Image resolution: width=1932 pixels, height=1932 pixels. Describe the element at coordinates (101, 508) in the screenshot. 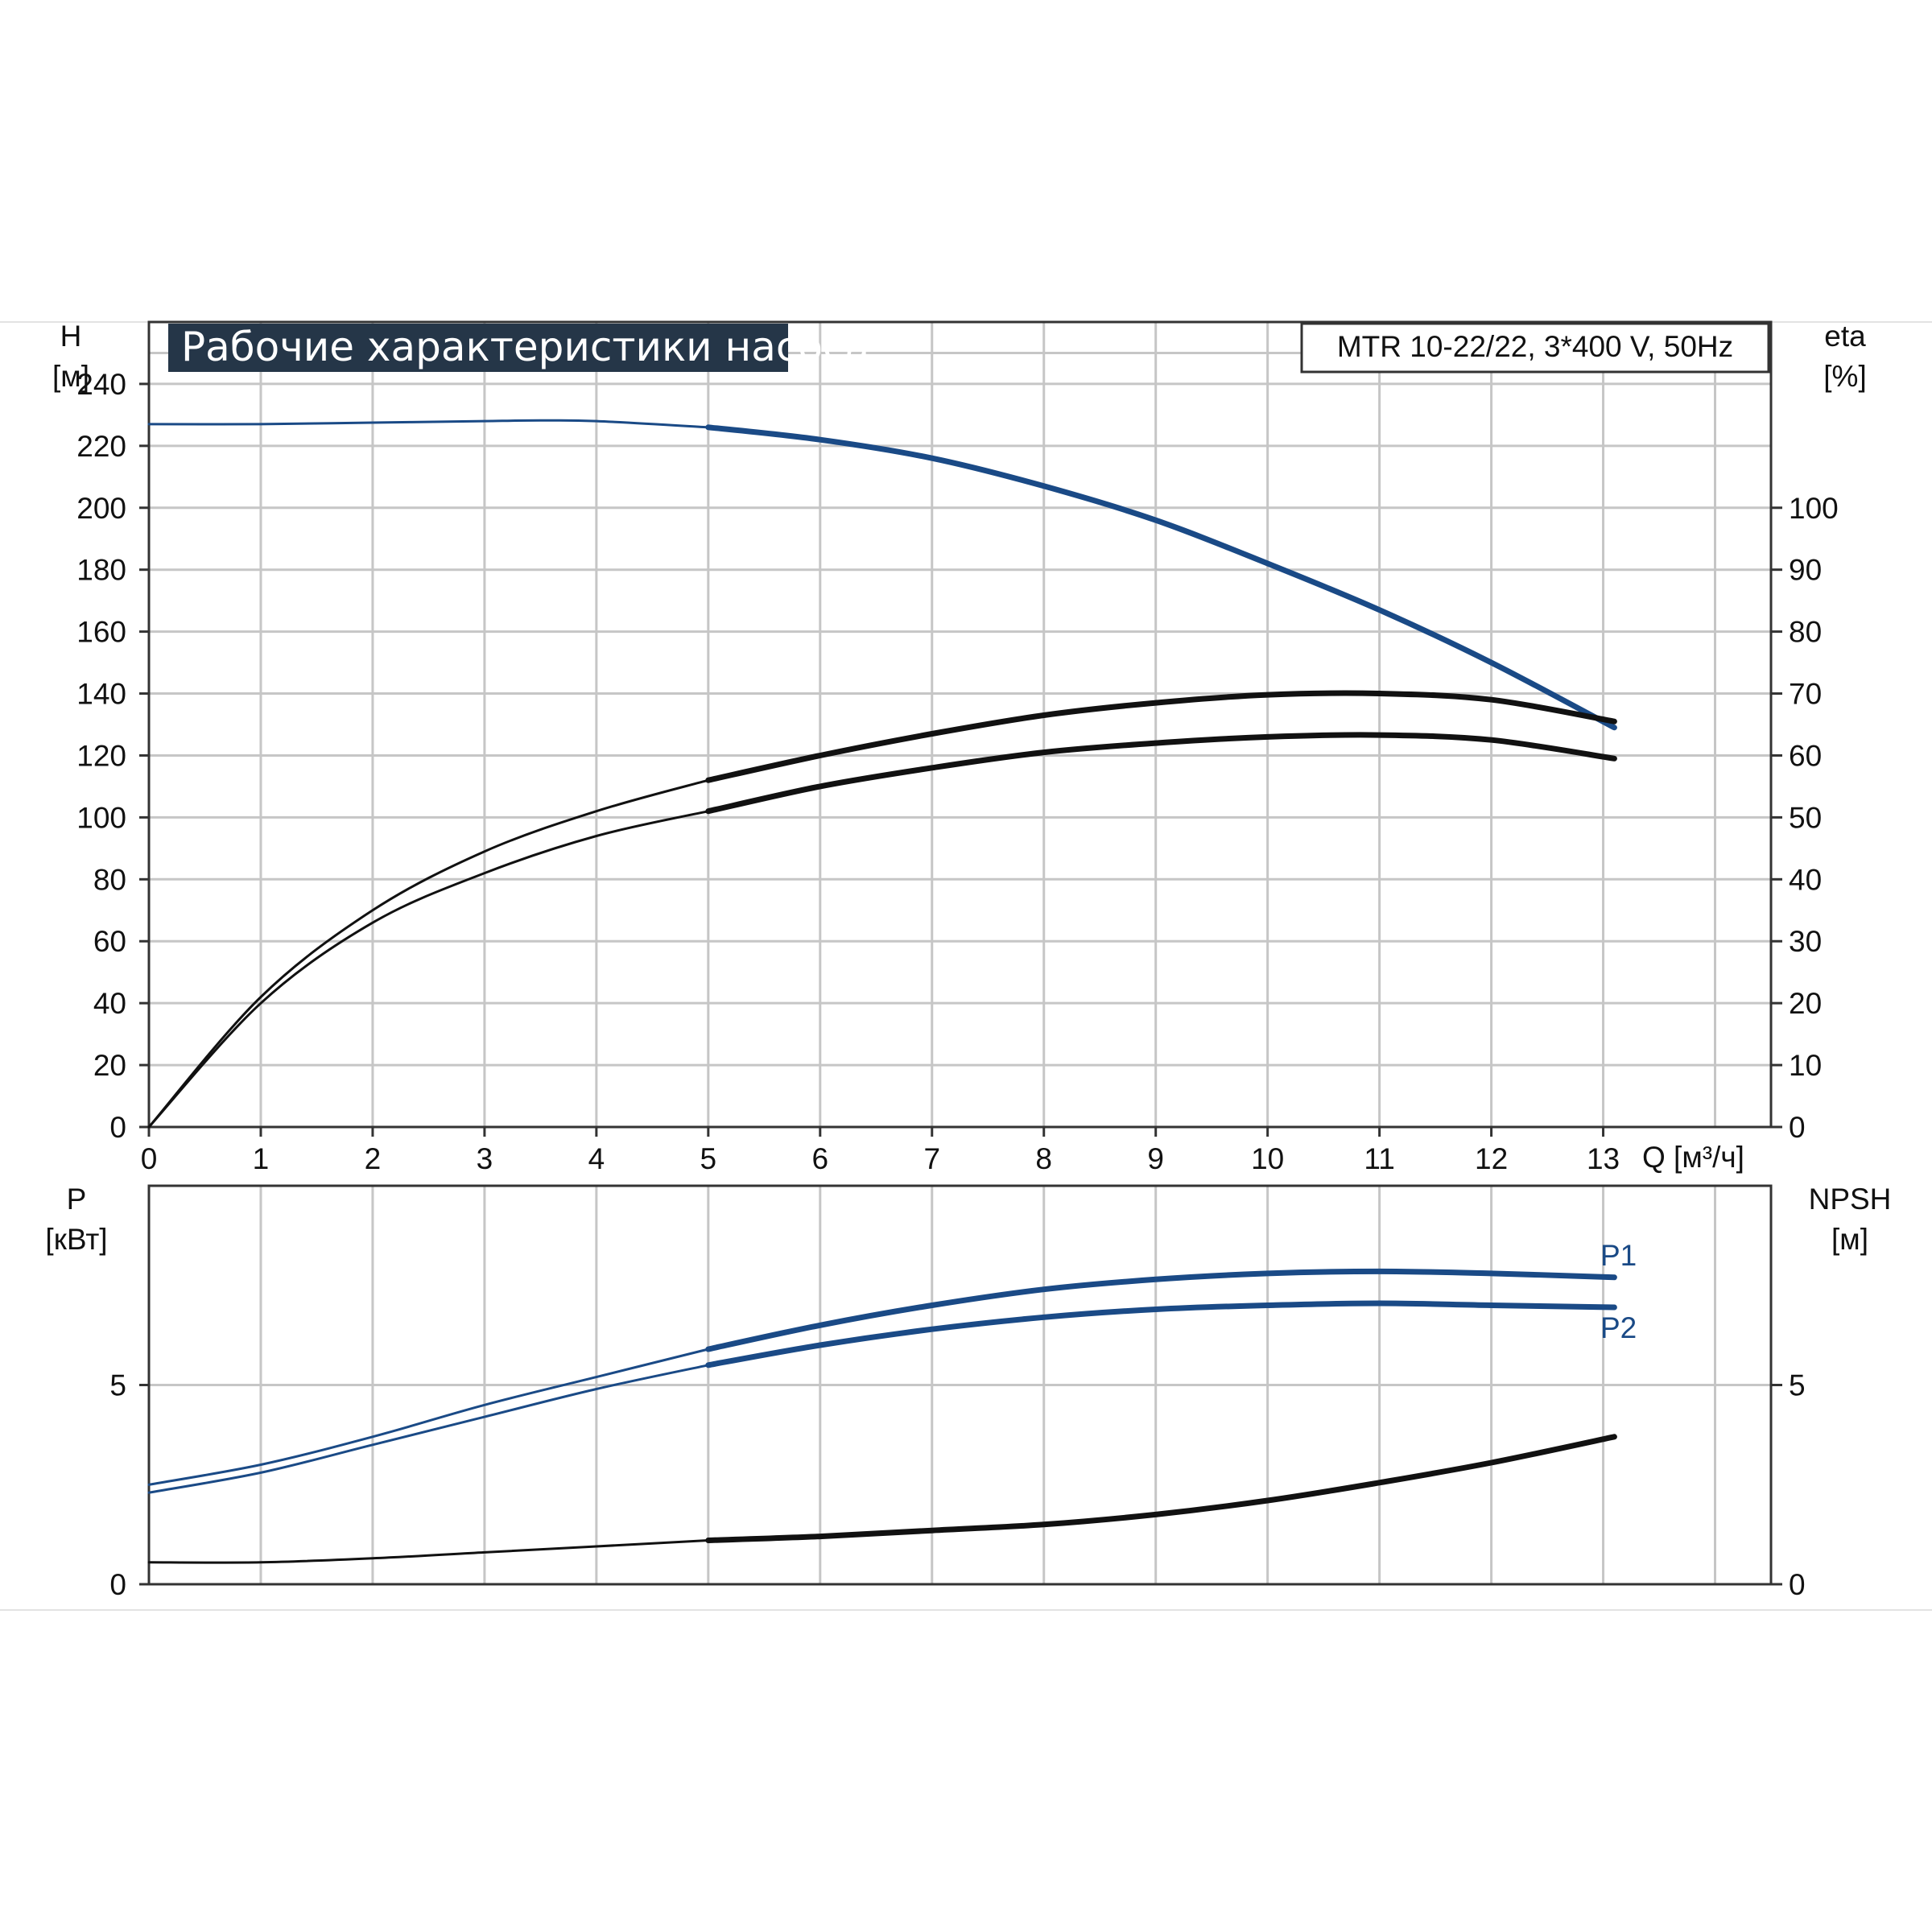

I see `y-tick-label: 200` at that location.